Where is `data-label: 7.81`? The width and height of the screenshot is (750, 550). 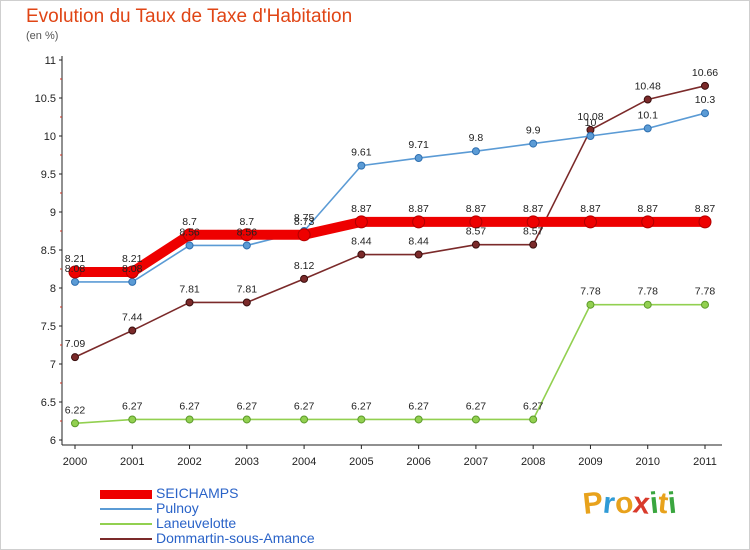
data-label: 7.81 is located at coordinates (247, 289).